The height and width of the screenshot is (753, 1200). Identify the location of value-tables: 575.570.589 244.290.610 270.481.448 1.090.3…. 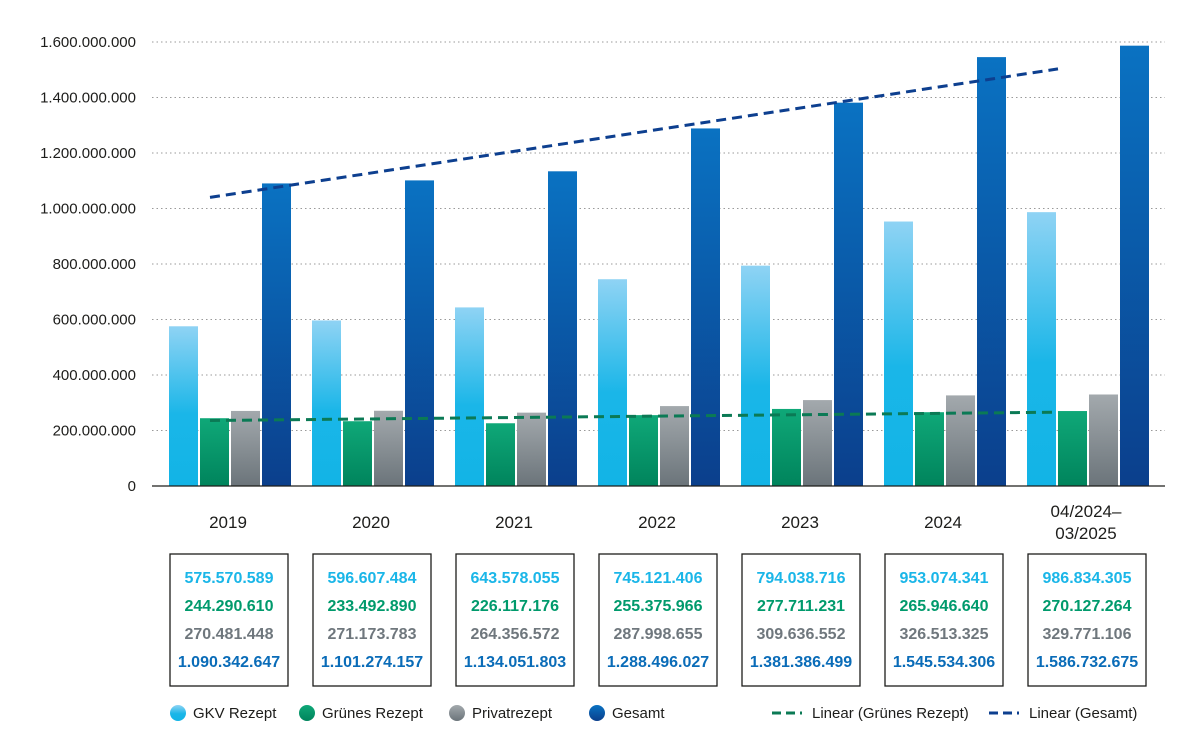
(658, 620).